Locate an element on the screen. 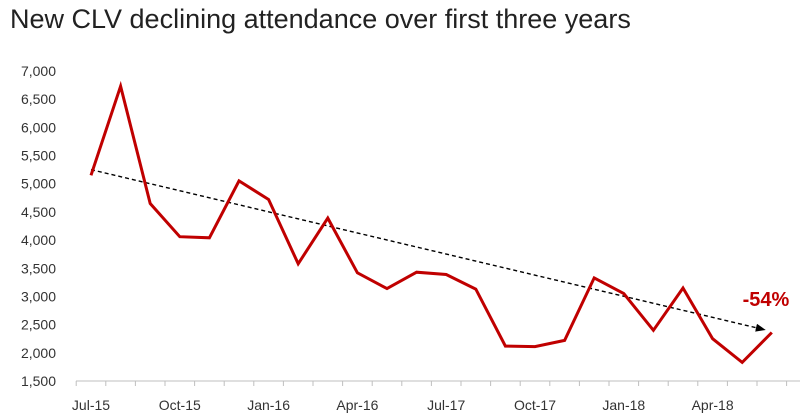 This screenshot has height=420, width=800. x-tick-label: Oct-15 is located at coordinates (180, 405).